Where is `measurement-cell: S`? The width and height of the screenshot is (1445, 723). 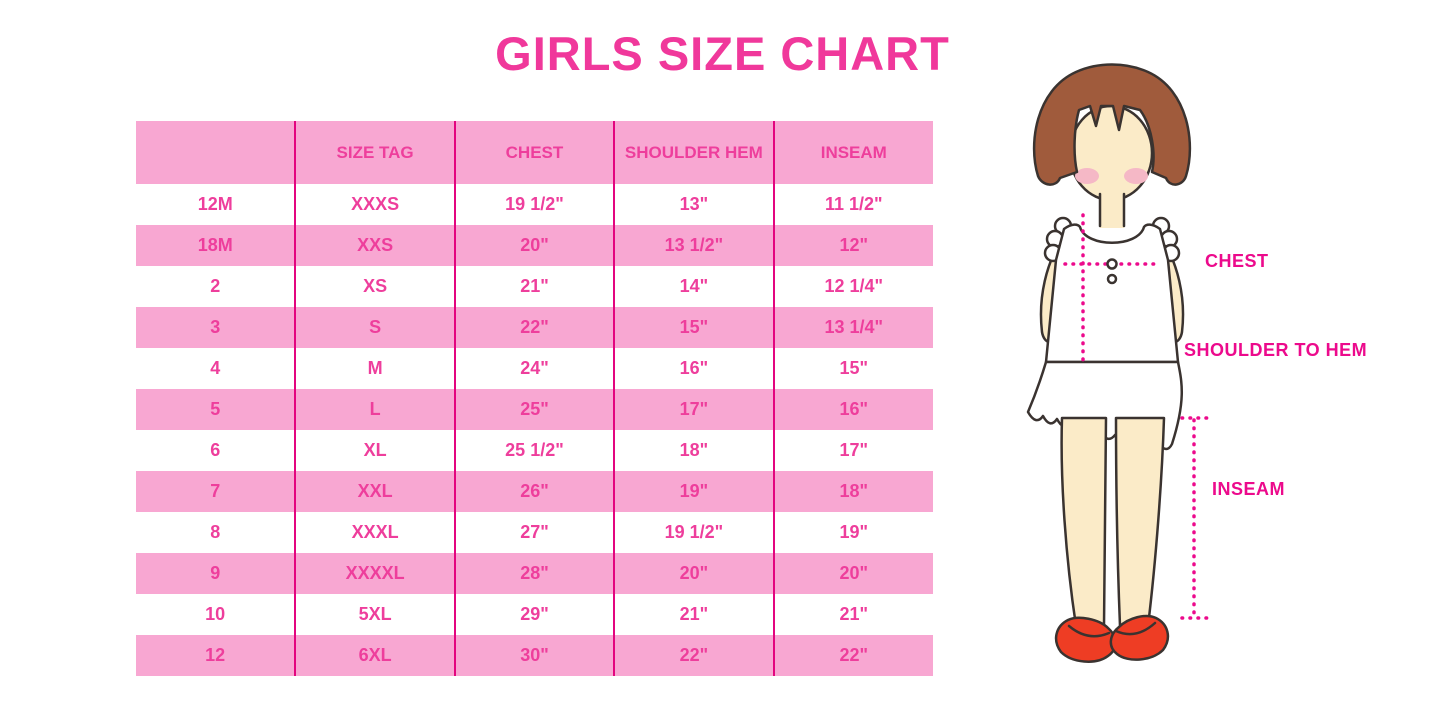
measurement-cell: S is located at coordinates (374, 327).